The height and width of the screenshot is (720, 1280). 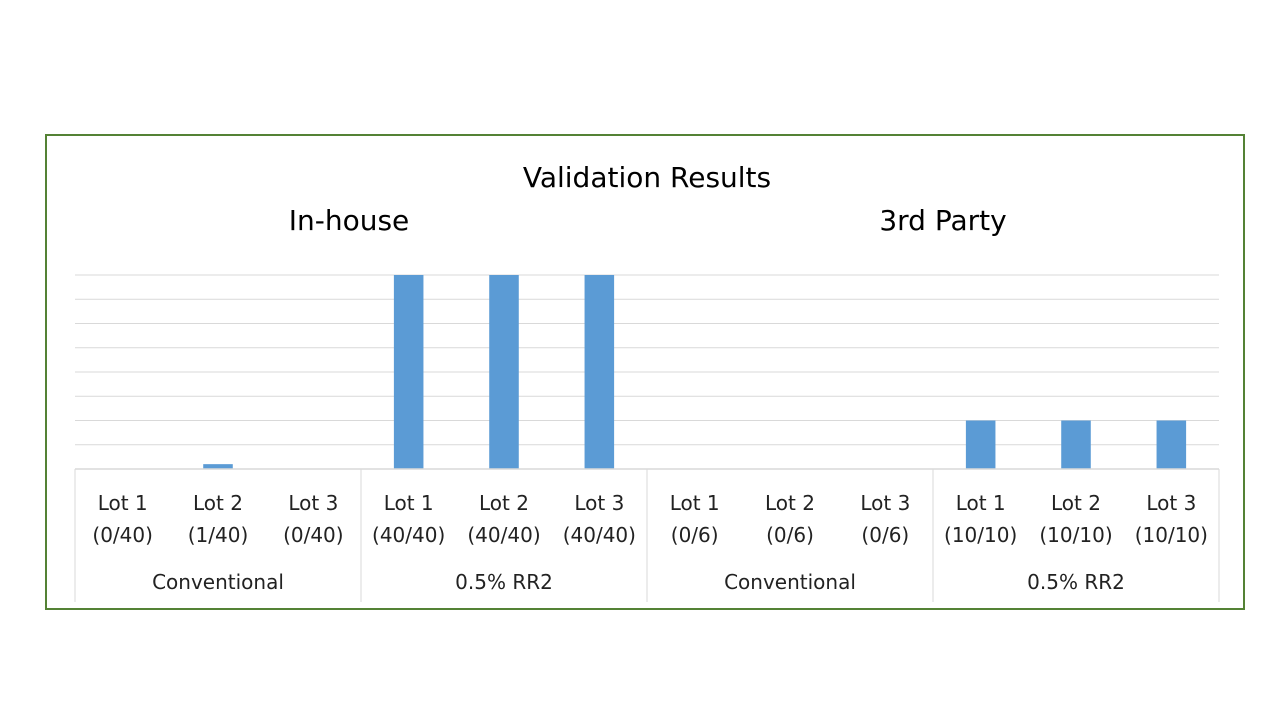 I want to click on tick-label-detail: (1/40), so click(x=218, y=535).